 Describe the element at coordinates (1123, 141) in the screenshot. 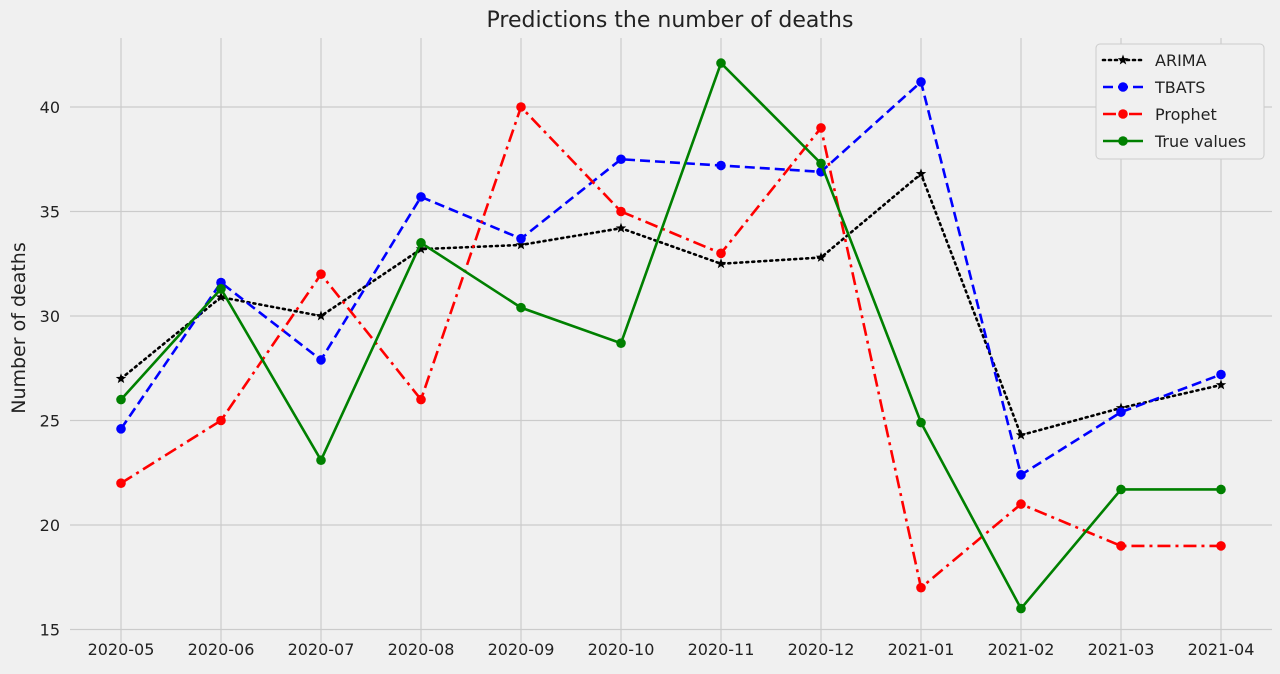

I see `legend-marker-true-values` at that location.